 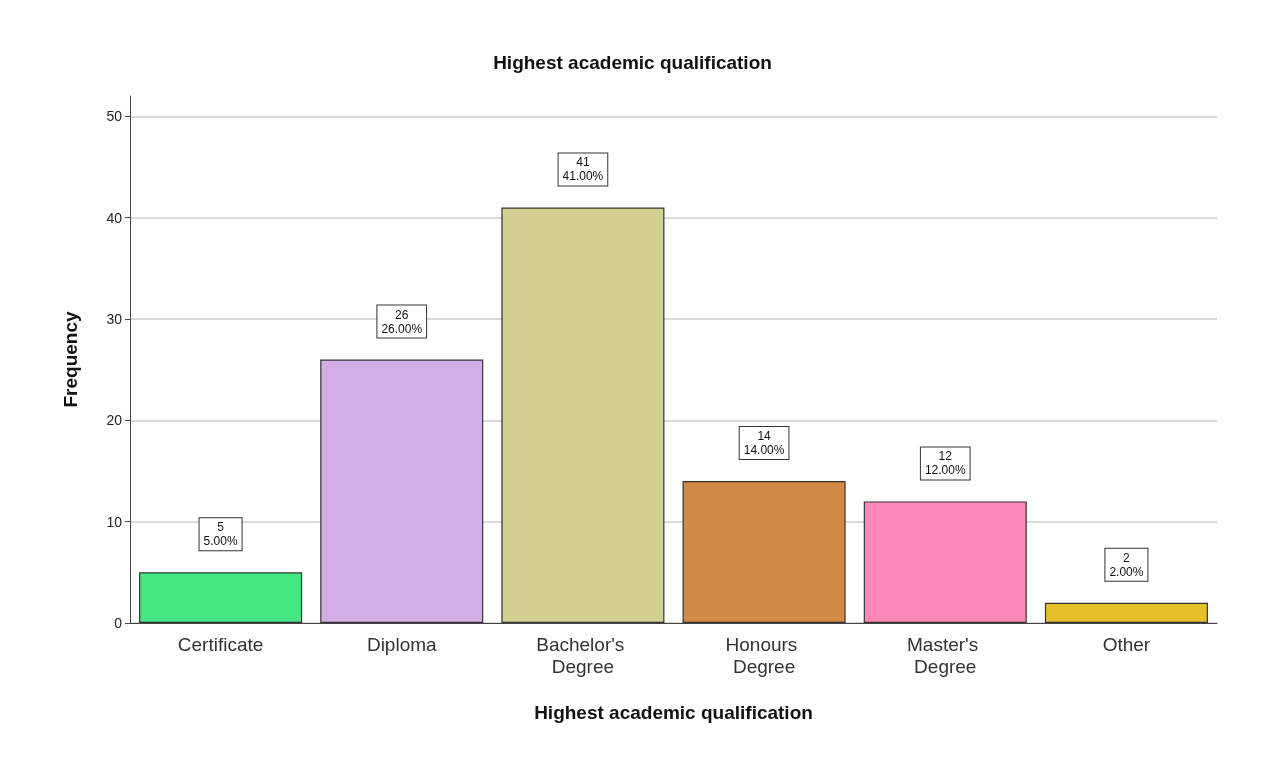 I want to click on y-axis-title: Frequency, so click(x=70, y=359).